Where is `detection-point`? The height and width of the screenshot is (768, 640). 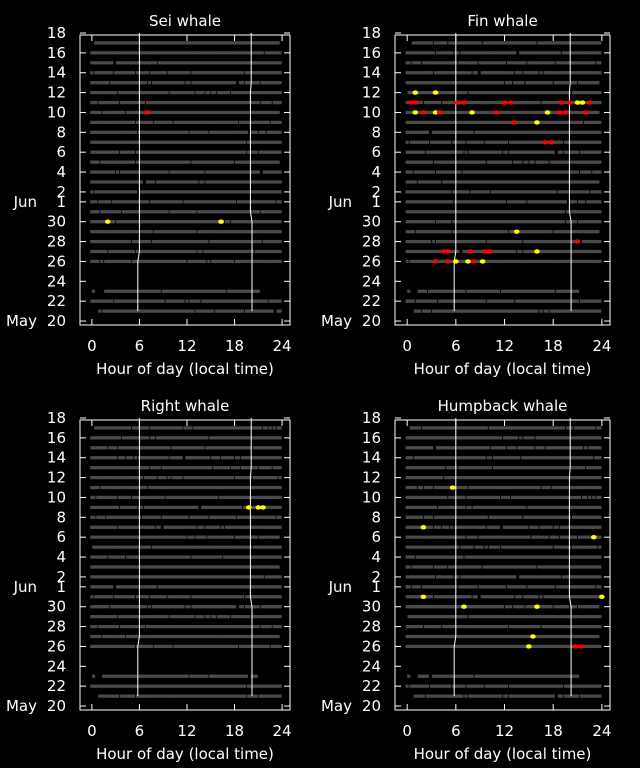
detection-point is located at coordinates (443, 251).